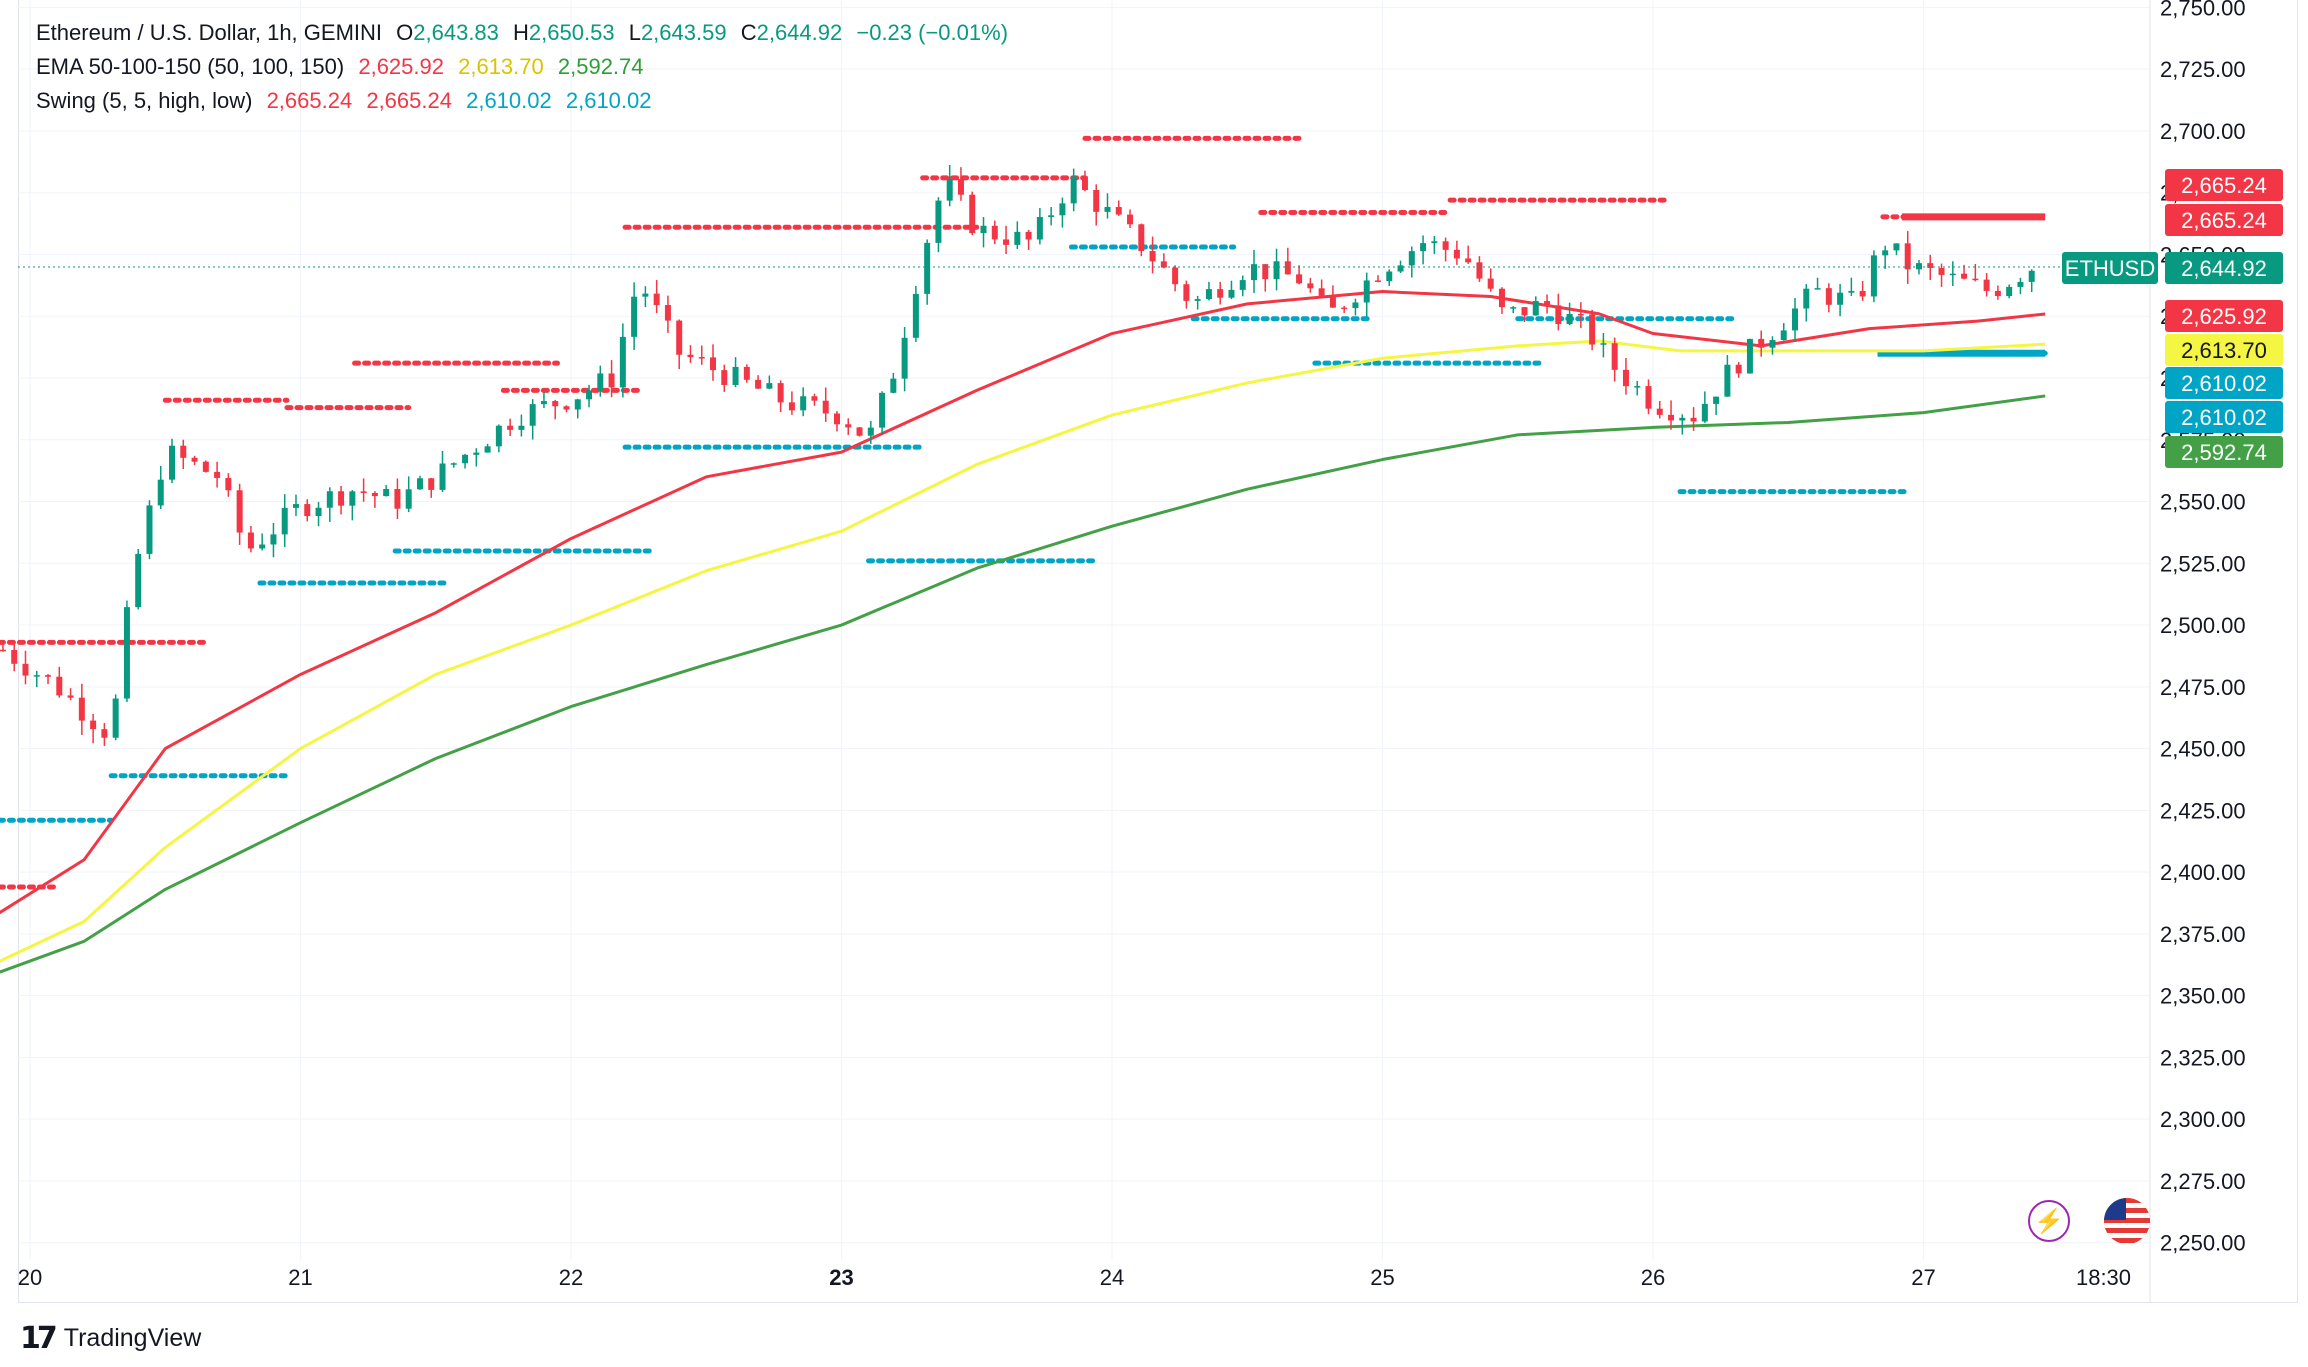 This screenshot has height=1367, width=2308. I want to click on tradingview-mark-icon: 17, so click(39, 1338).